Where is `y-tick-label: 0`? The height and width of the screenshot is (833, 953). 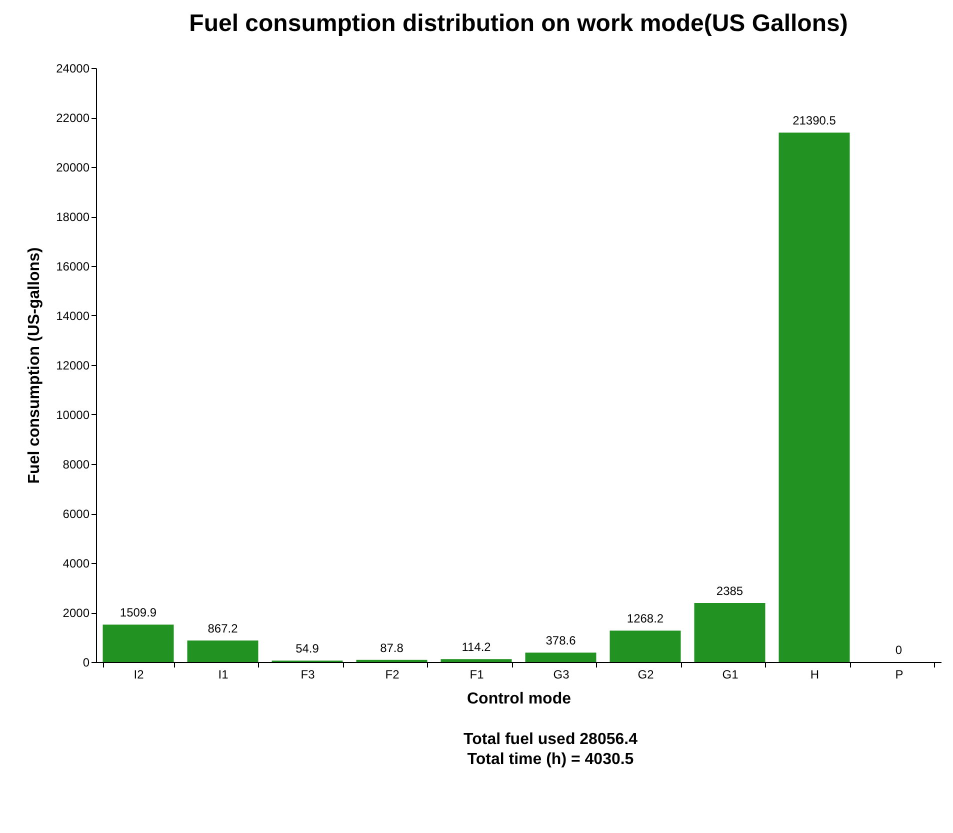 y-tick-label: 0 is located at coordinates (86, 663).